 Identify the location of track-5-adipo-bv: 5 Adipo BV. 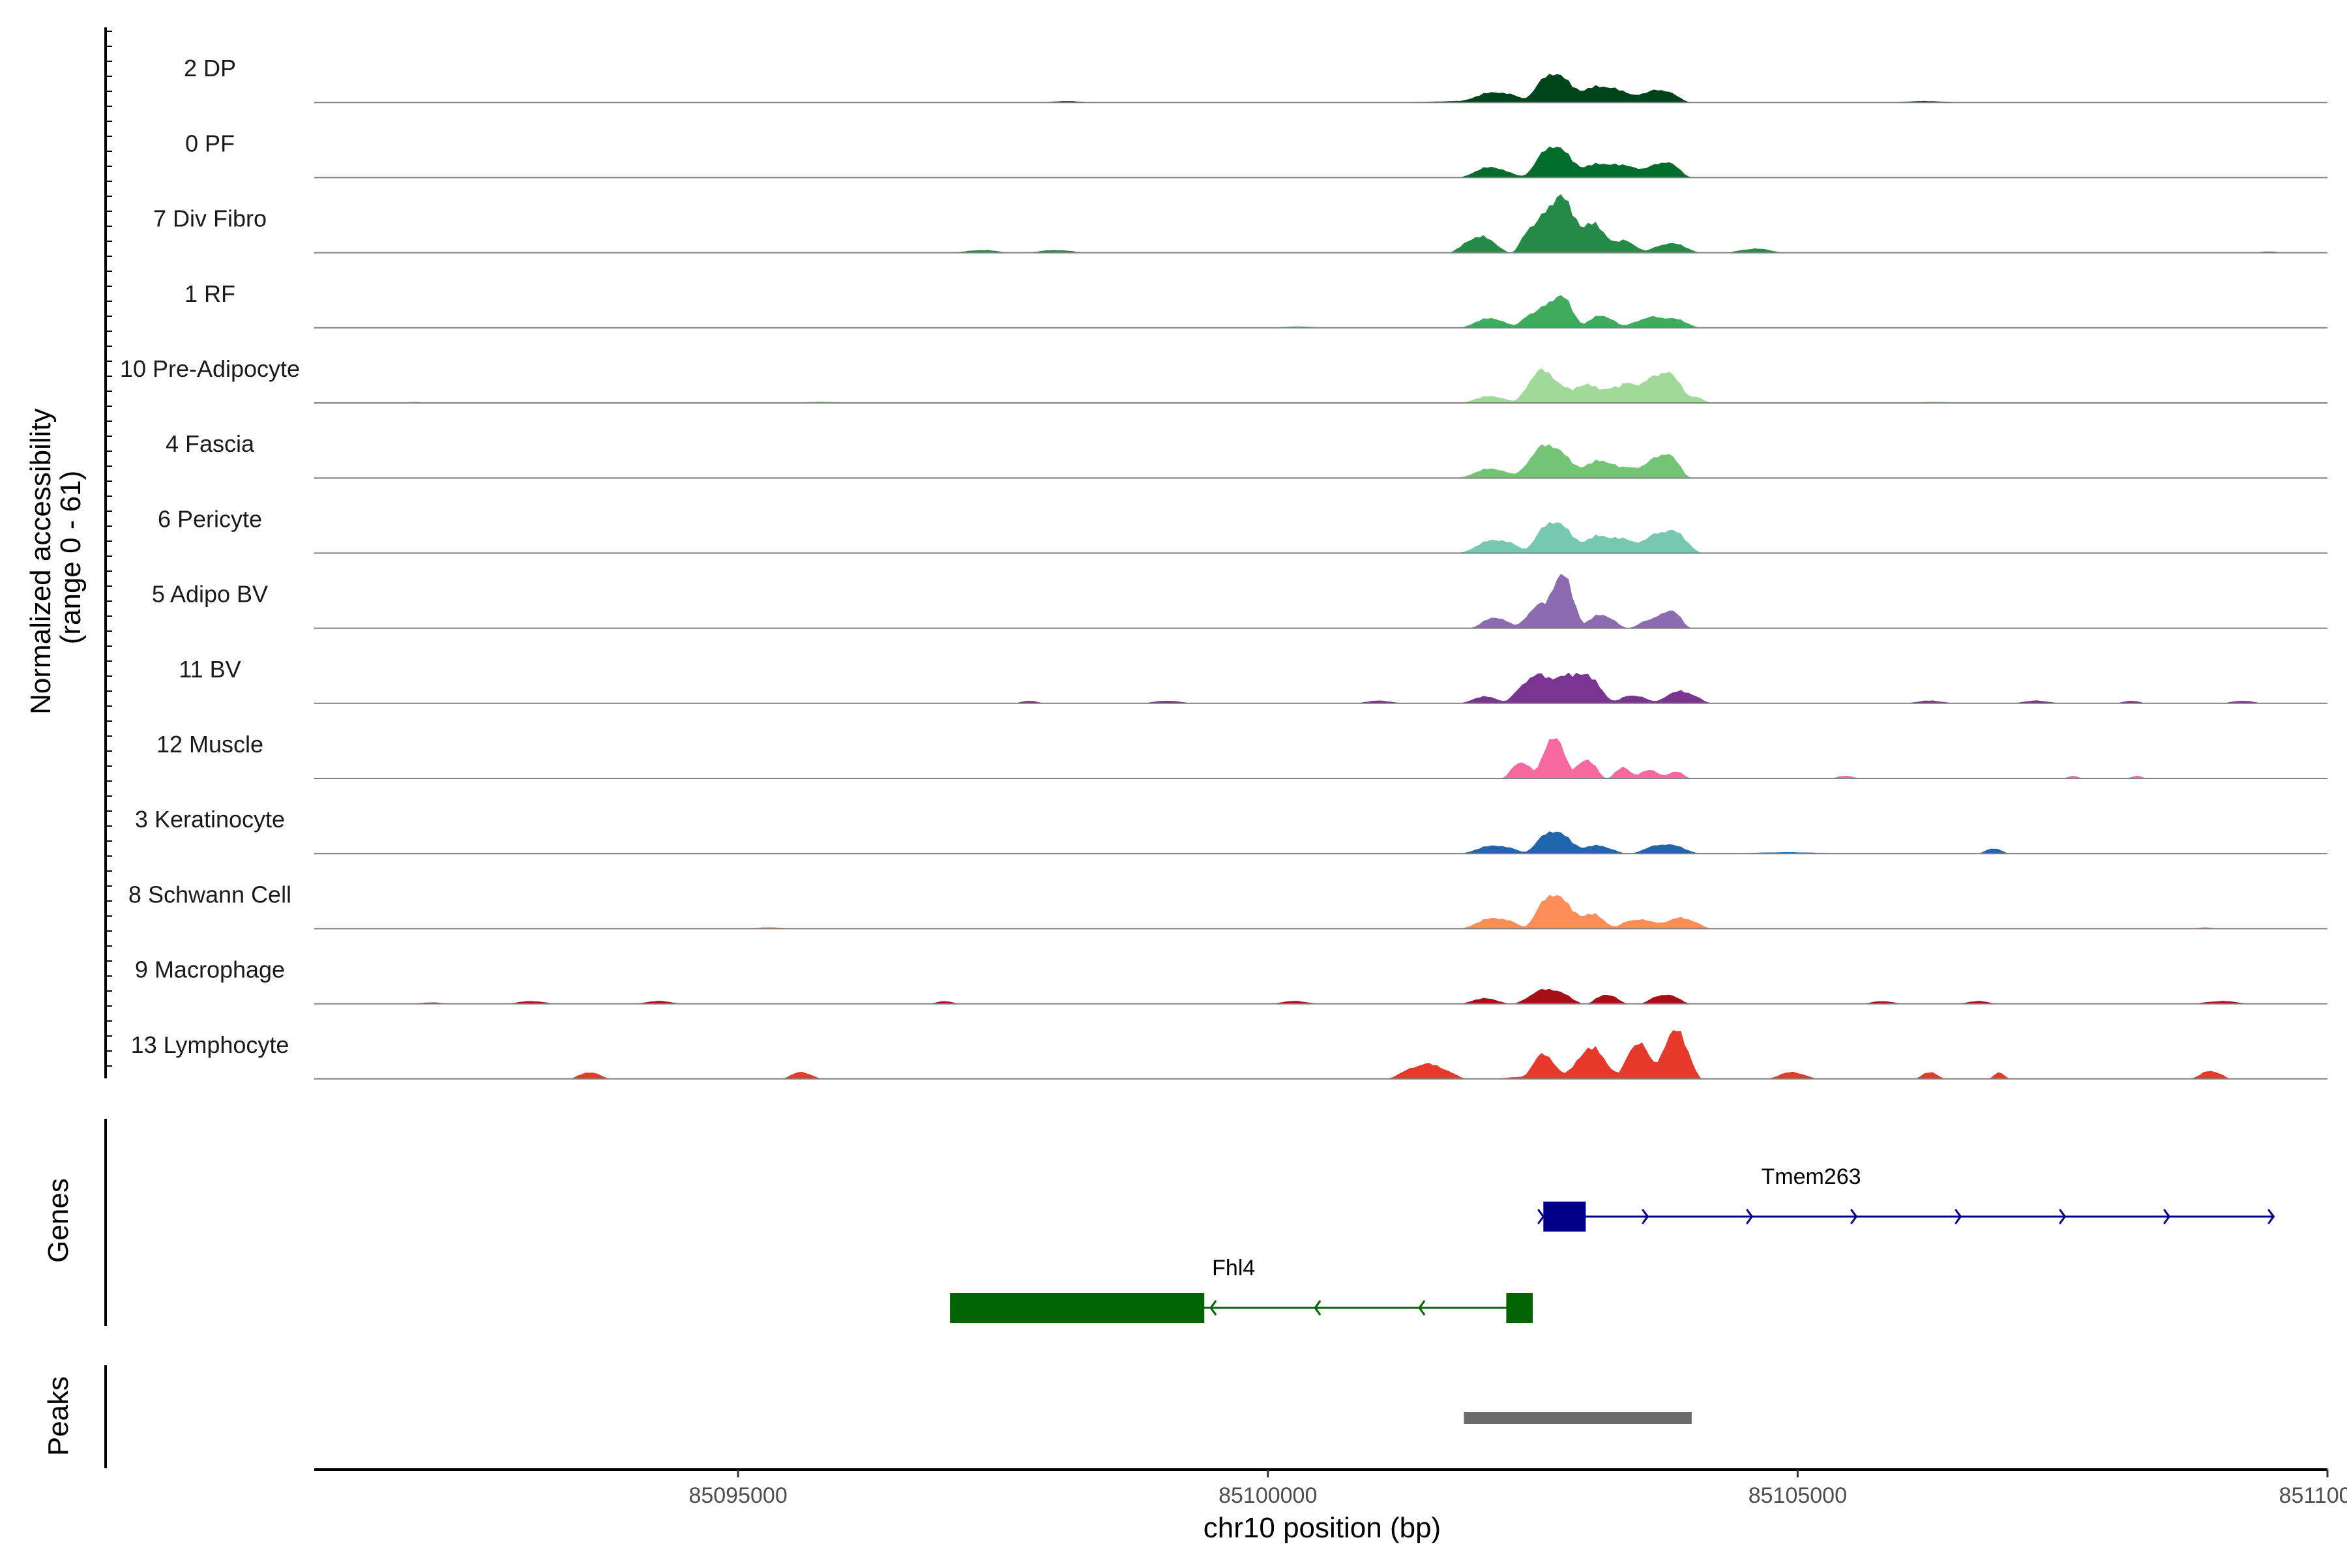
(1239, 601).